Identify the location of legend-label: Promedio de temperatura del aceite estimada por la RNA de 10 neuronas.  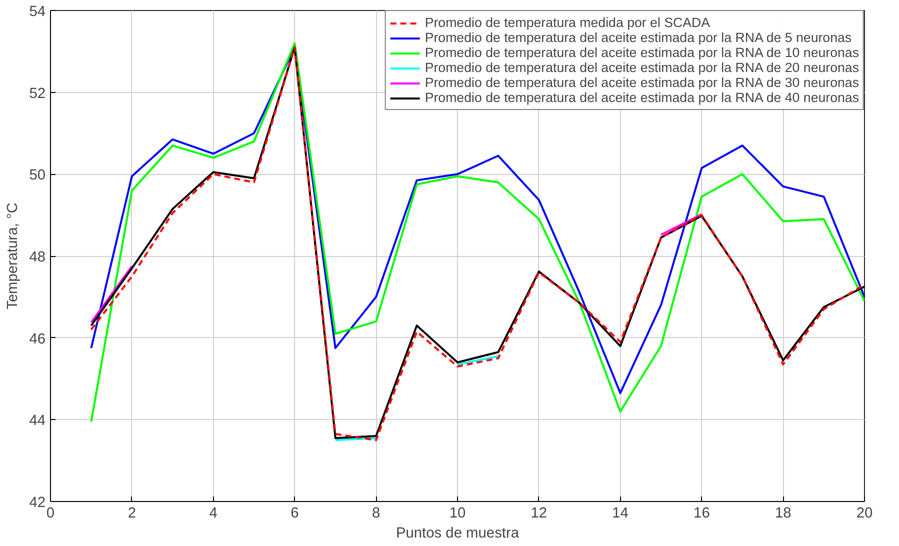
(641, 52).